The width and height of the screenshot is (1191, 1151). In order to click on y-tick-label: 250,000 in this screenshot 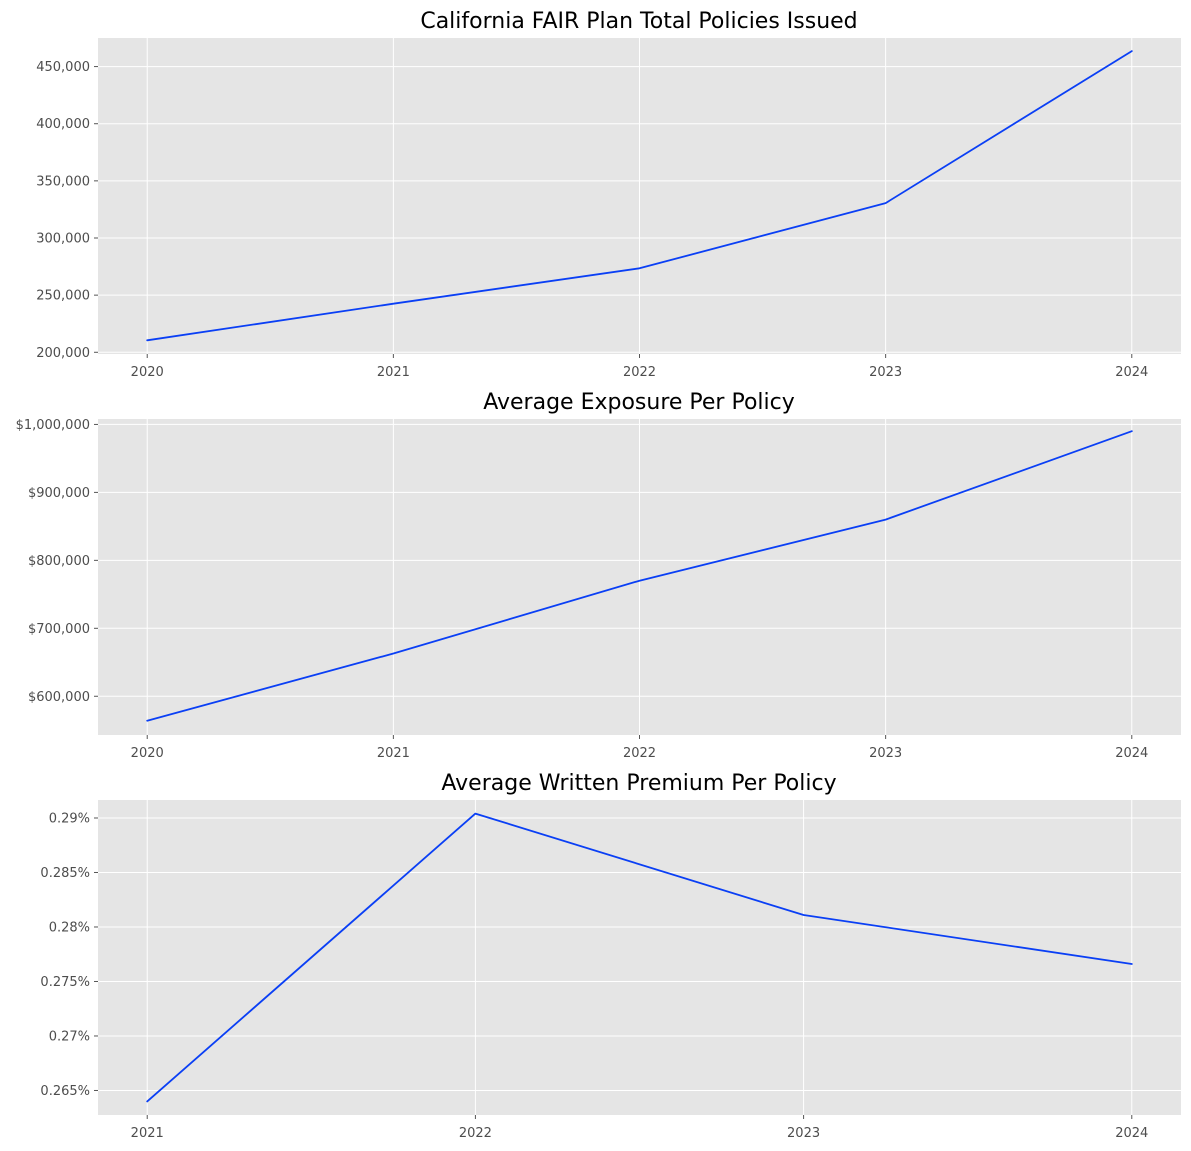, I will do `click(63, 296)`.